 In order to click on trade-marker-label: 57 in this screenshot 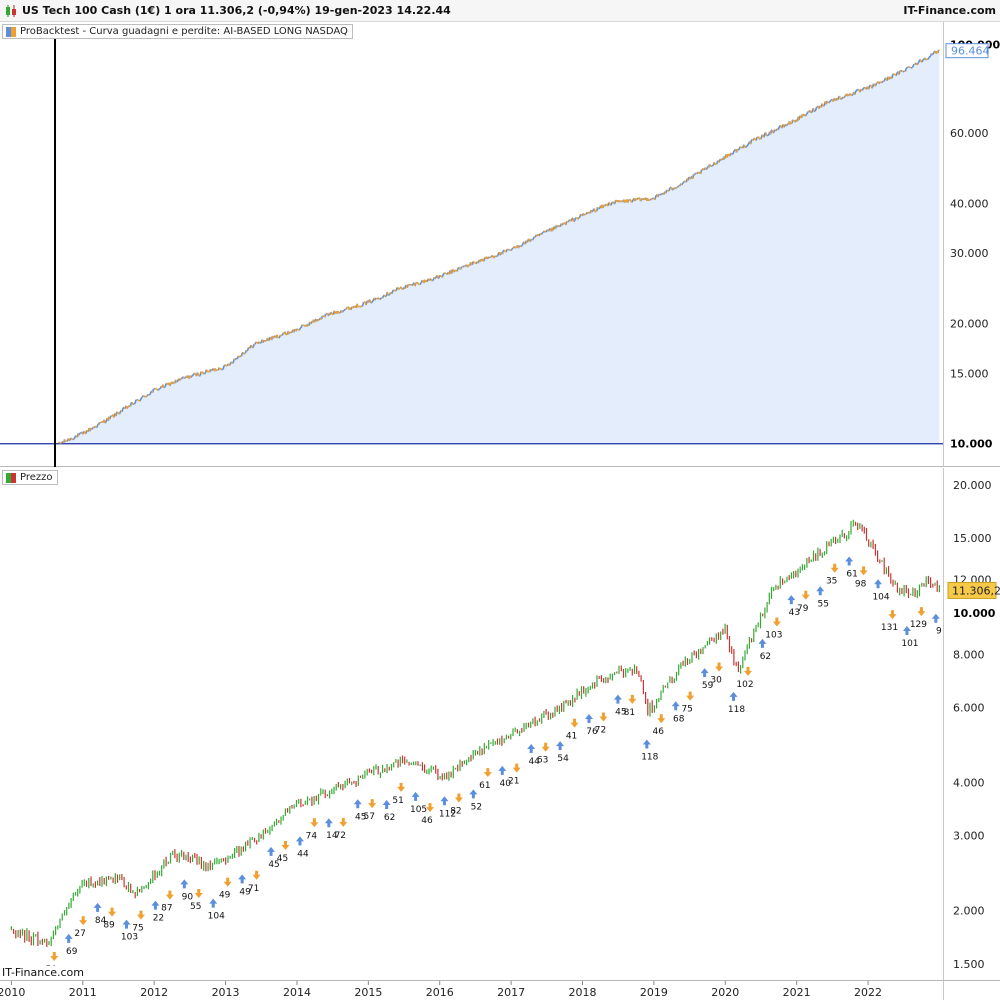, I will do `click(368, 817)`.